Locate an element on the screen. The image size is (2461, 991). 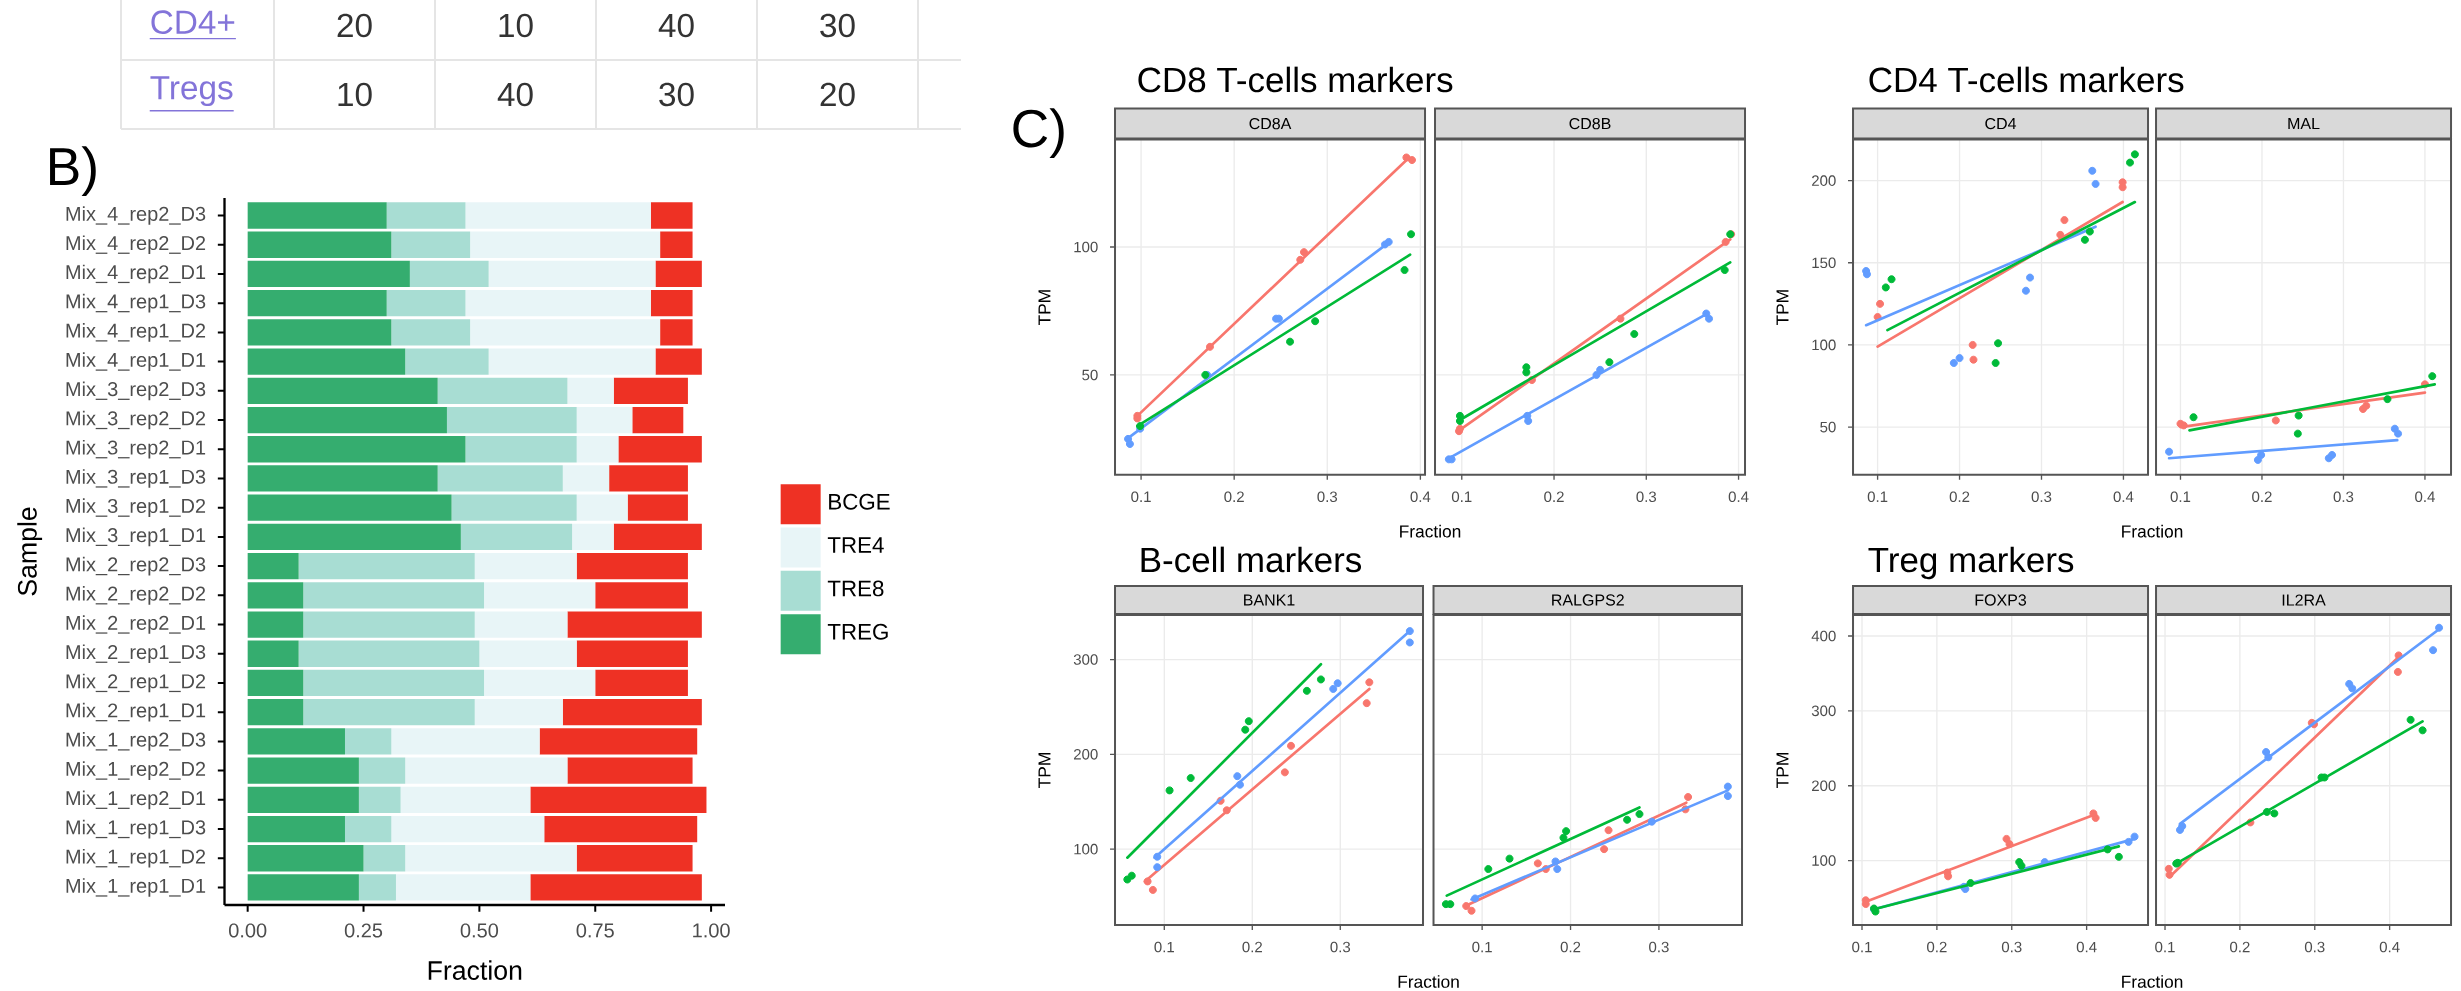
y-tick-label: Mix_2_rep2_D2 is located at coordinates (136, 595).